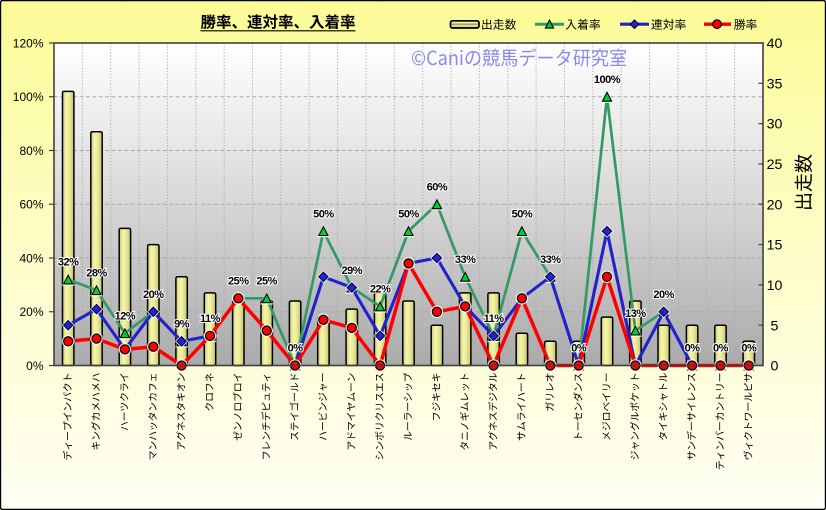 Image resolution: width=826 pixels, height=510 pixels. What do you see at coordinates (775, 286) in the screenshot?
I see `svg-text: 10` at bounding box center [775, 286].